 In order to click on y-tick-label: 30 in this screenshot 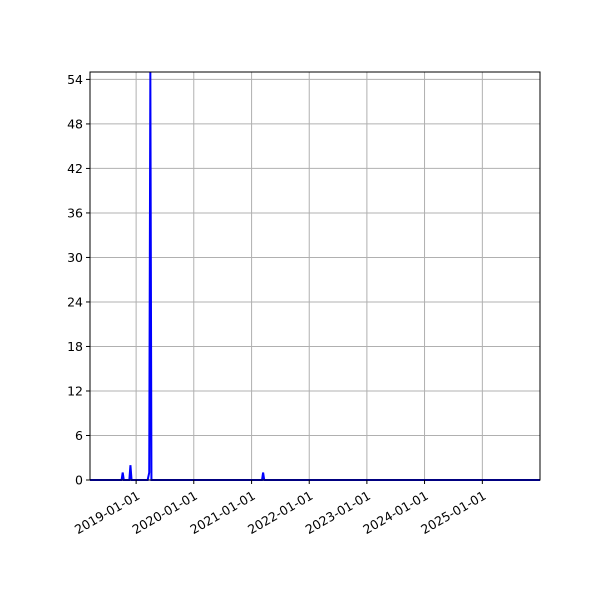, I will do `click(75, 257)`.